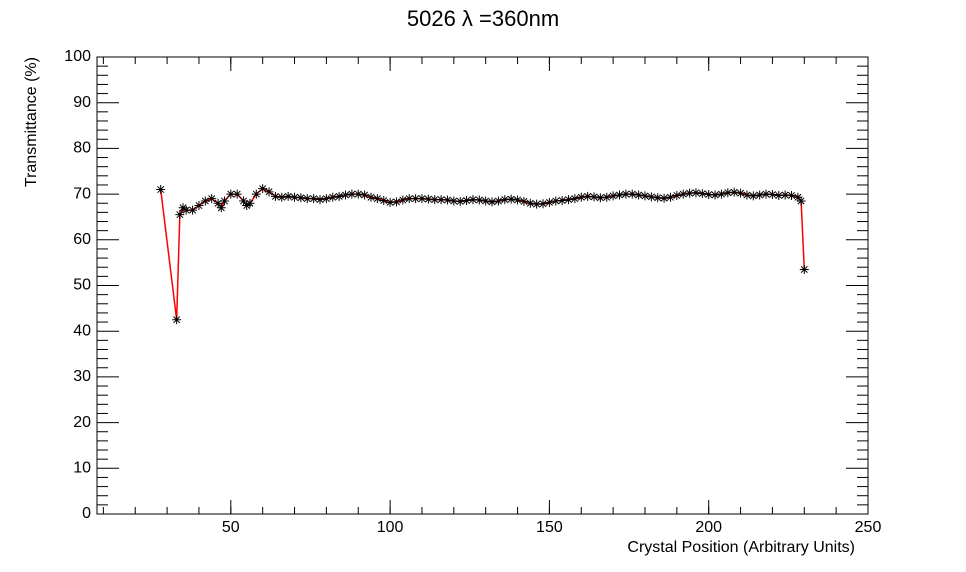  I want to click on y-tick-label: 100, so click(77, 56).